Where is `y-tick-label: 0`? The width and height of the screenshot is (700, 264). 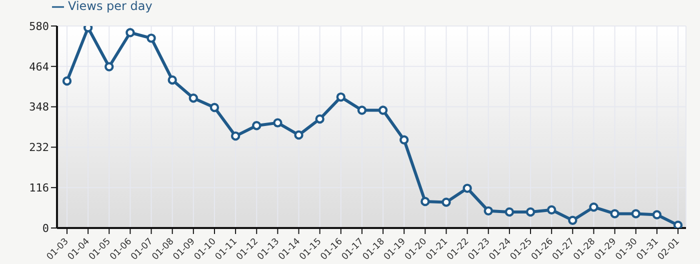
y-tick-label: 0 is located at coordinates (45, 228).